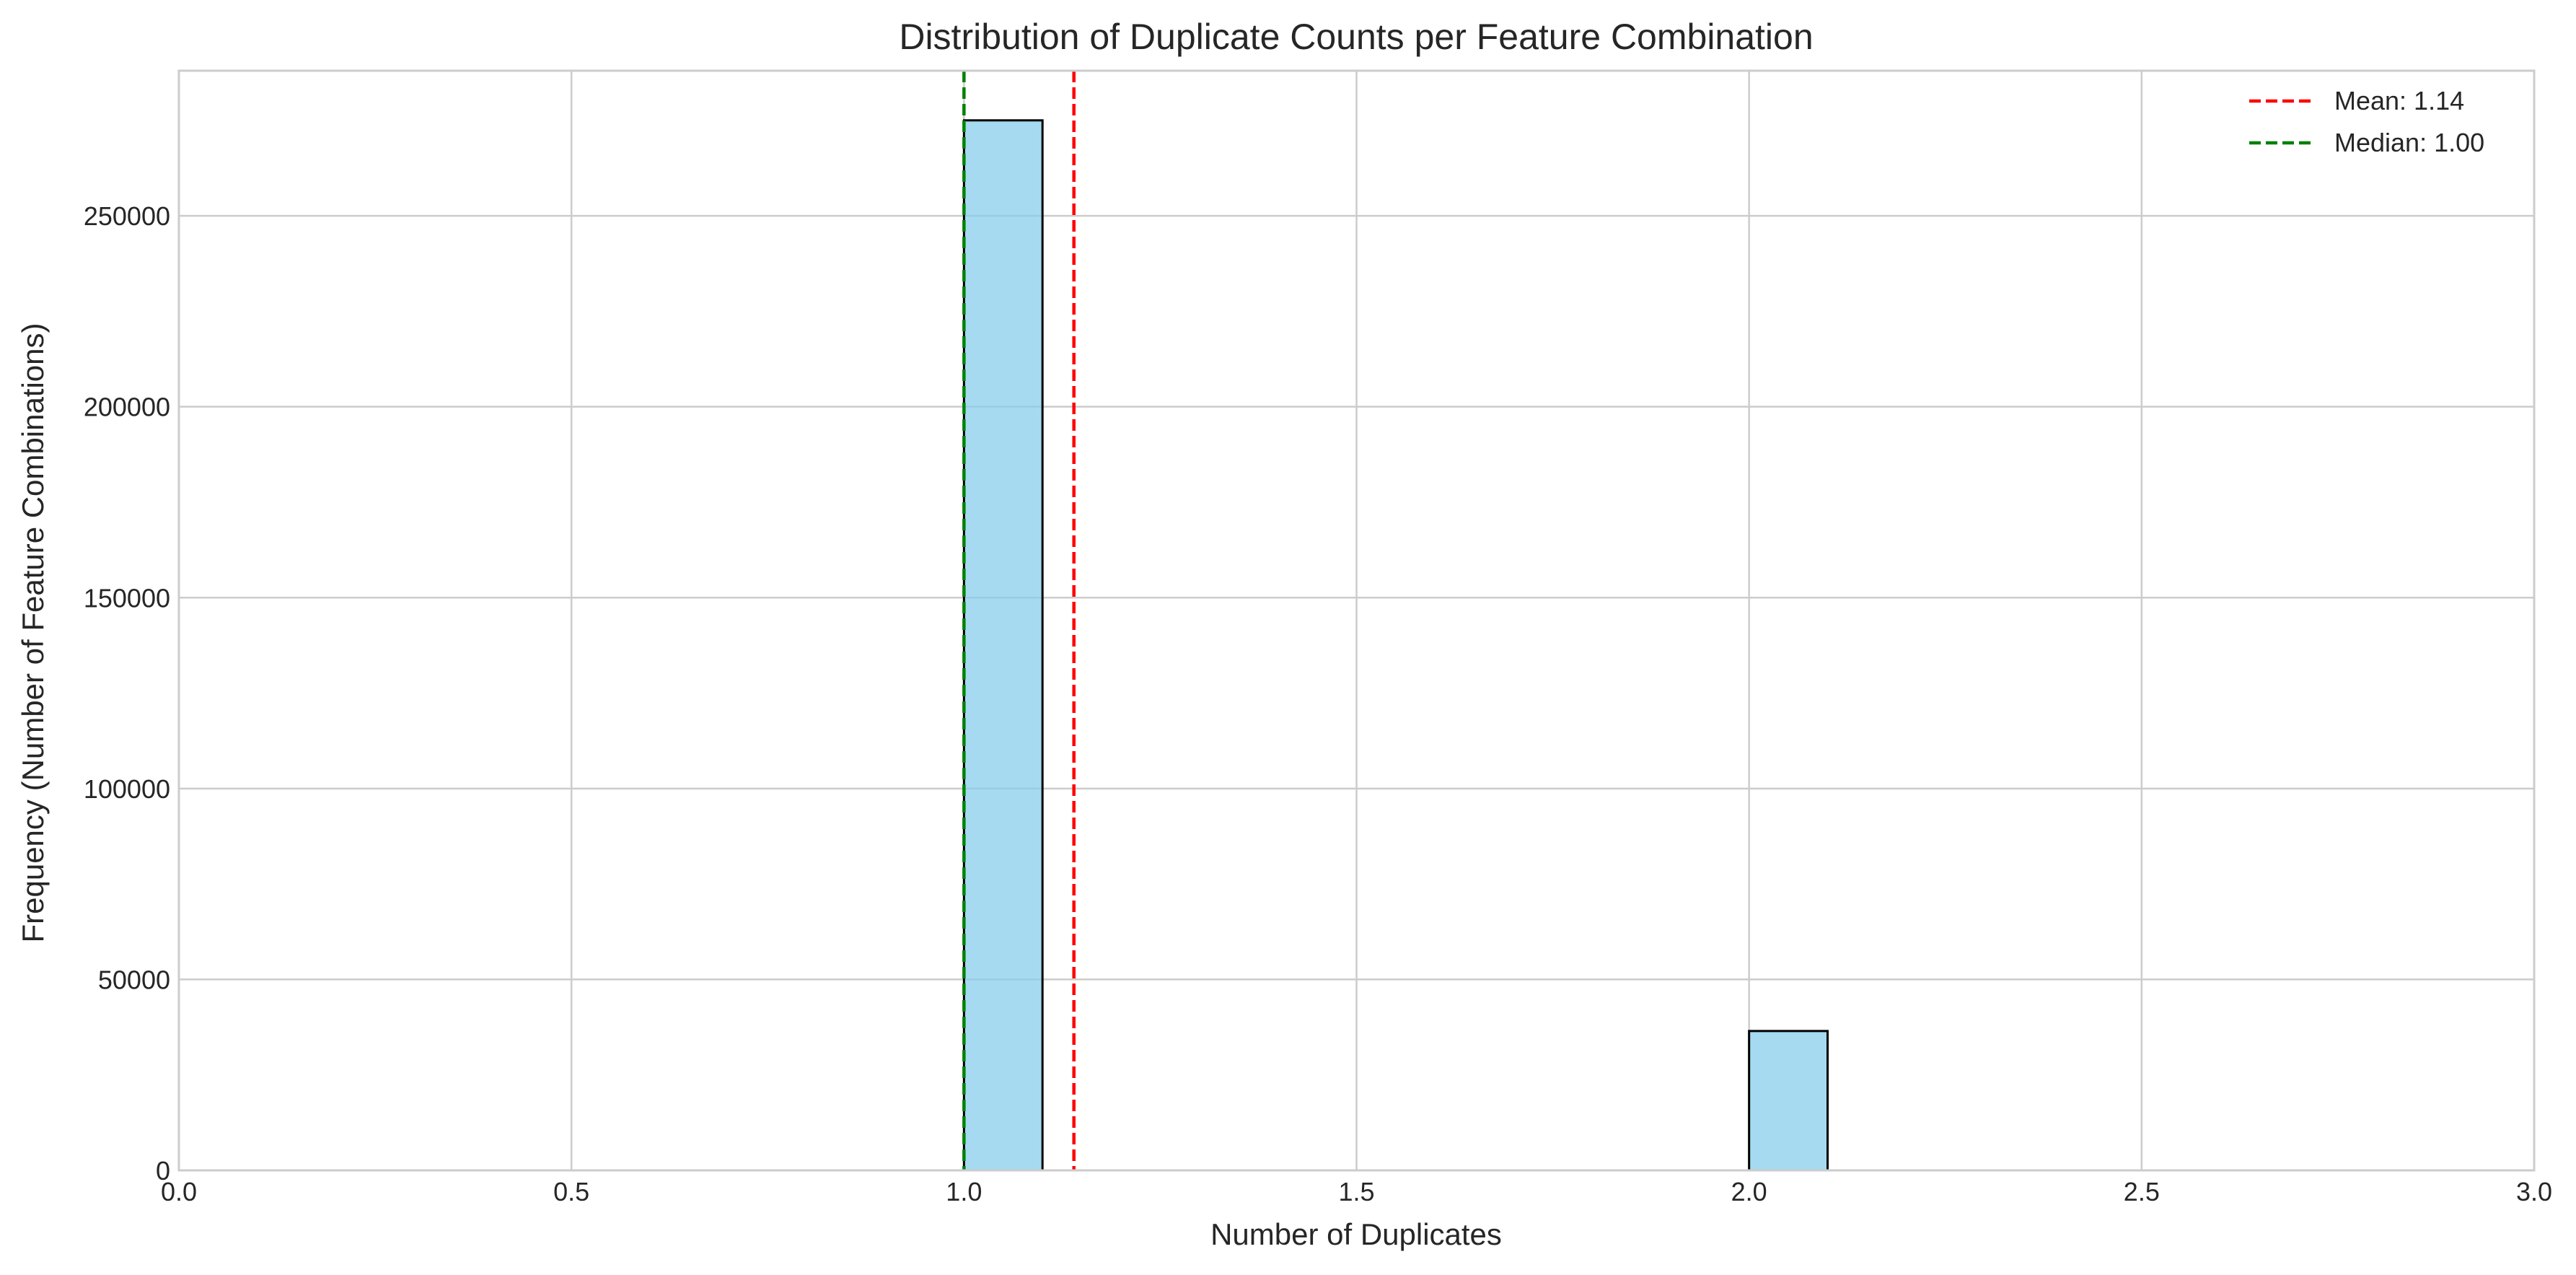 The height and width of the screenshot is (1275, 2576). I want to click on x-tick-label: 2.5, so click(2142, 1192).